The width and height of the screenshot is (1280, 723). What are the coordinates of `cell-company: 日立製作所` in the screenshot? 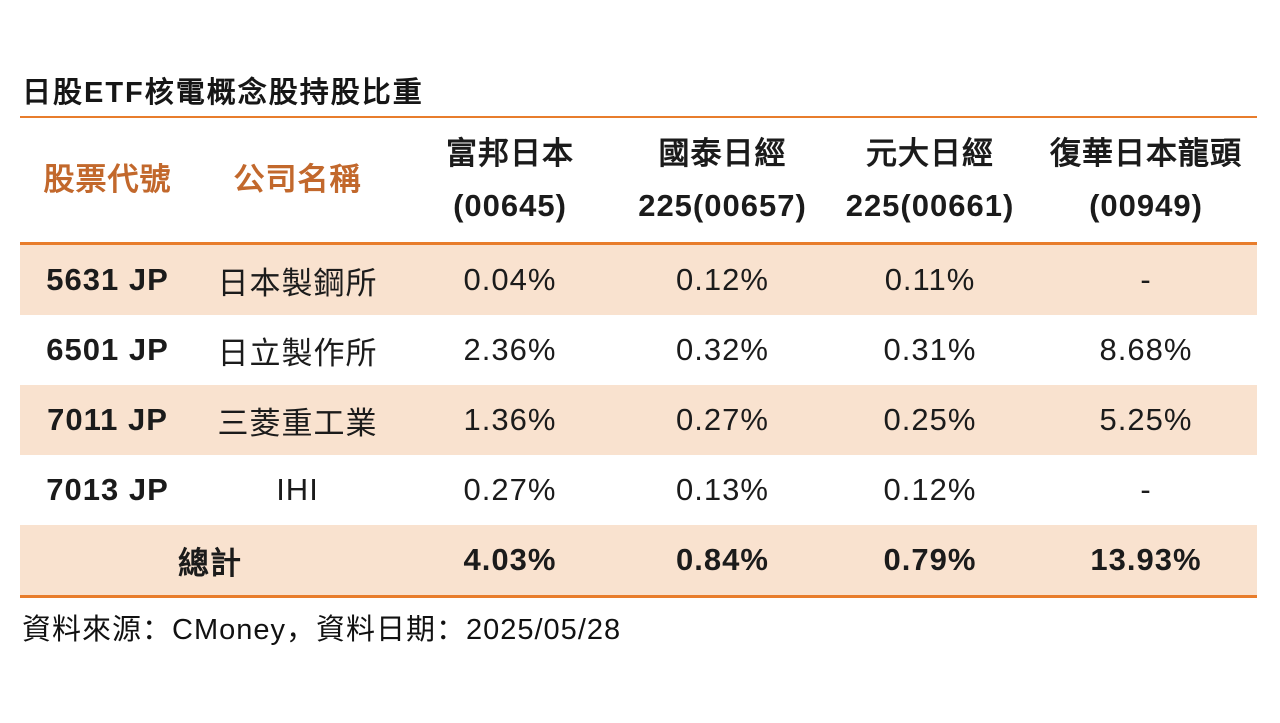 It's located at (297, 353).